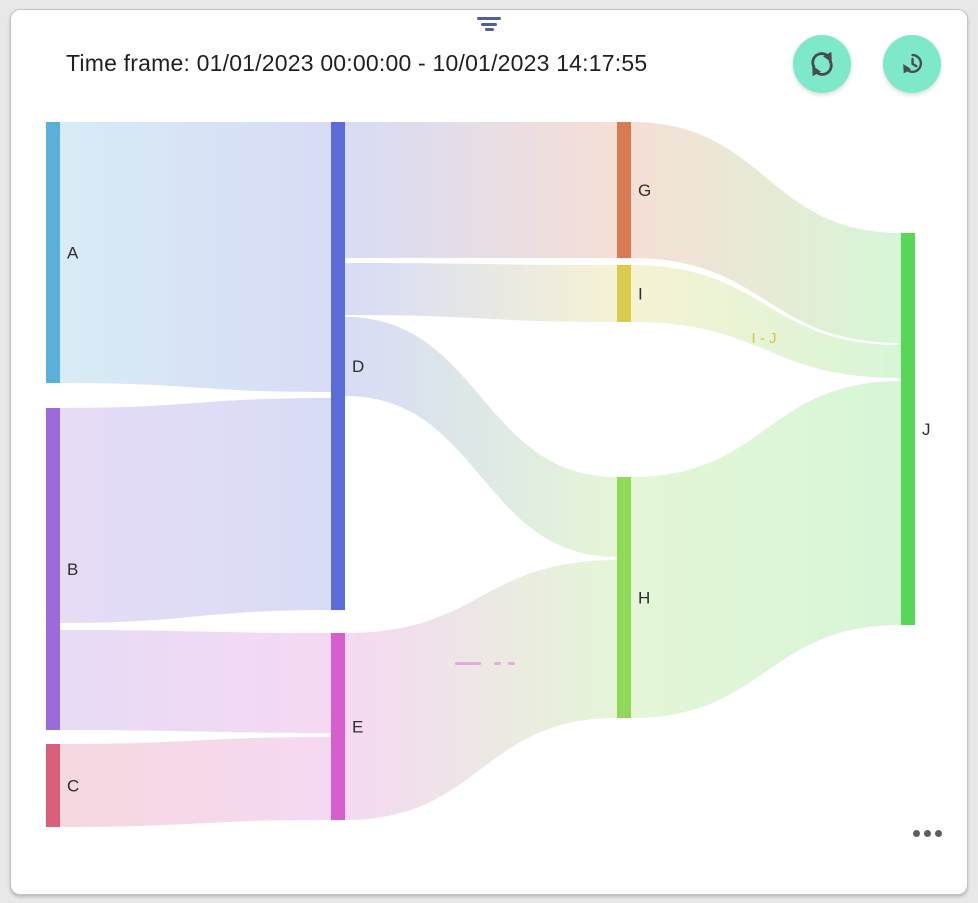  Describe the element at coordinates (73, 786) in the screenshot. I see `node-label-C: C` at that location.